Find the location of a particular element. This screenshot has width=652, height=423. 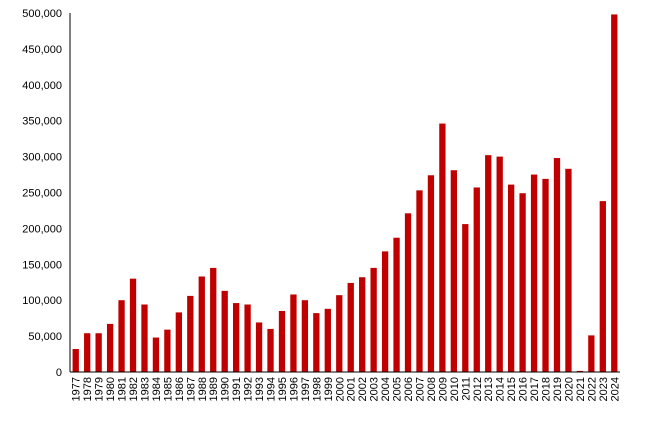

x-tick-label: 2003 is located at coordinates (375, 389).